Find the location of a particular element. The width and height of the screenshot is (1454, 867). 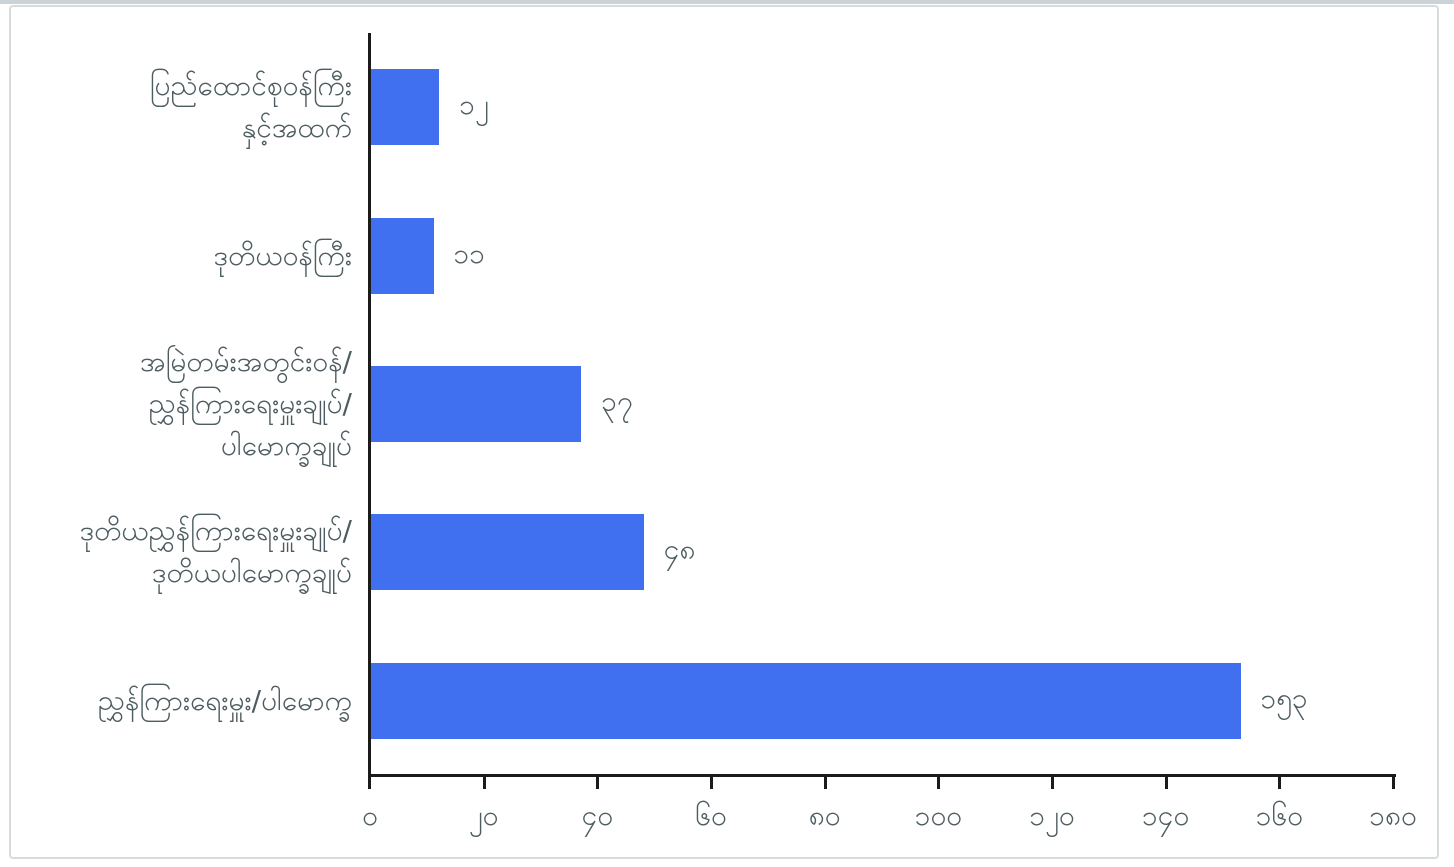

x-tick-label: ၁၈၀ is located at coordinates (1393, 815).